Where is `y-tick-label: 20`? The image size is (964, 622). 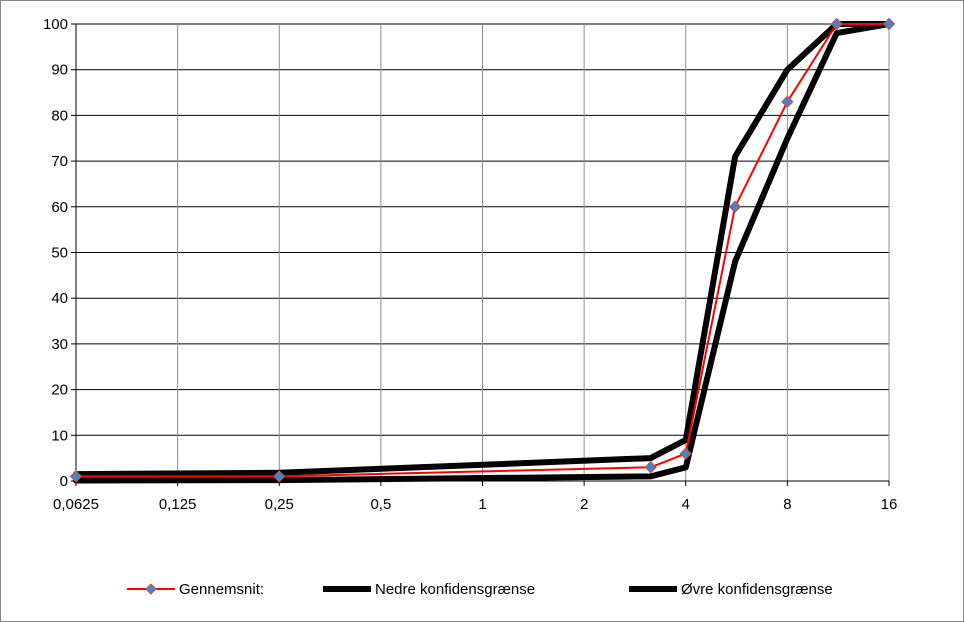
y-tick-label: 20 is located at coordinates (59, 390).